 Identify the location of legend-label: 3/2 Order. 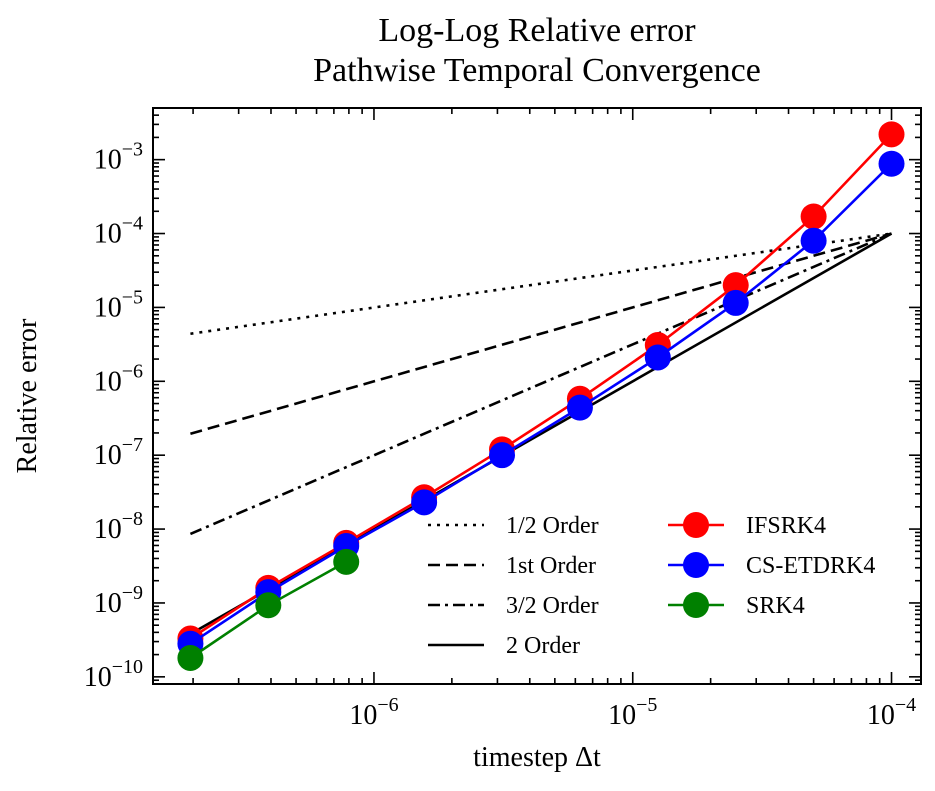
(552, 606).